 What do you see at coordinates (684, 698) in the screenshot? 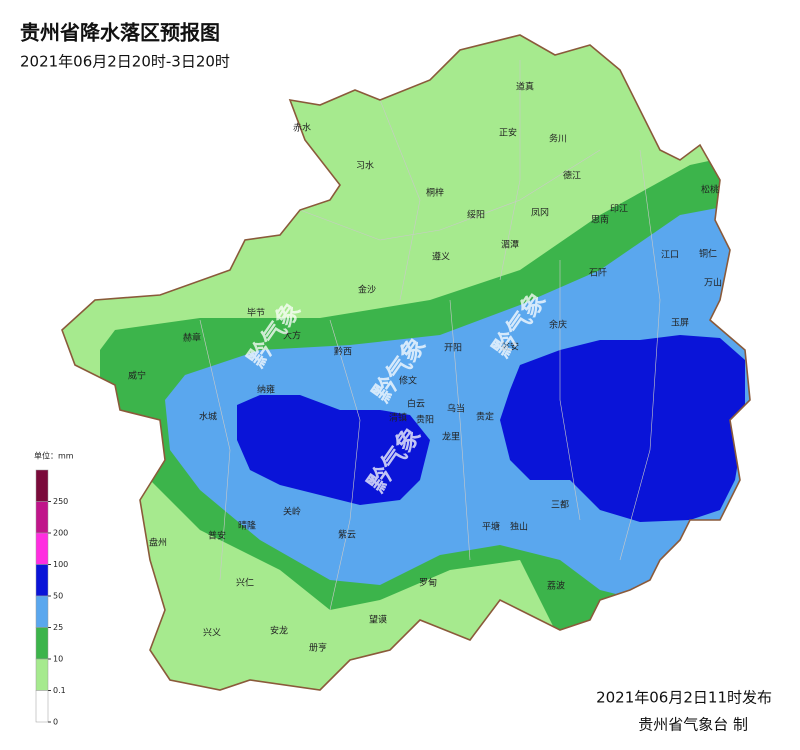
I see `issue-time: 2021年06月2日11时发布` at bounding box center [684, 698].